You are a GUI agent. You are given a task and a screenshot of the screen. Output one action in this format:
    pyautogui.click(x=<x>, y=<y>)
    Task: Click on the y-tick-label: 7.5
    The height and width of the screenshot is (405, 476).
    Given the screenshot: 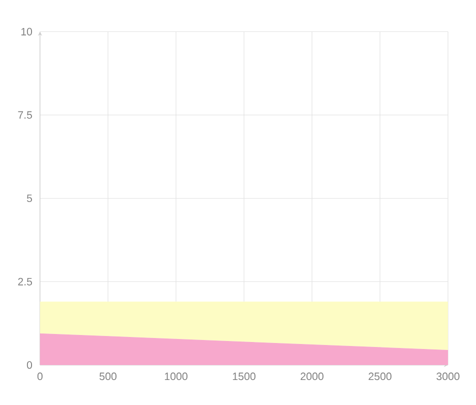 What is the action you would take?
    pyautogui.click(x=25, y=115)
    